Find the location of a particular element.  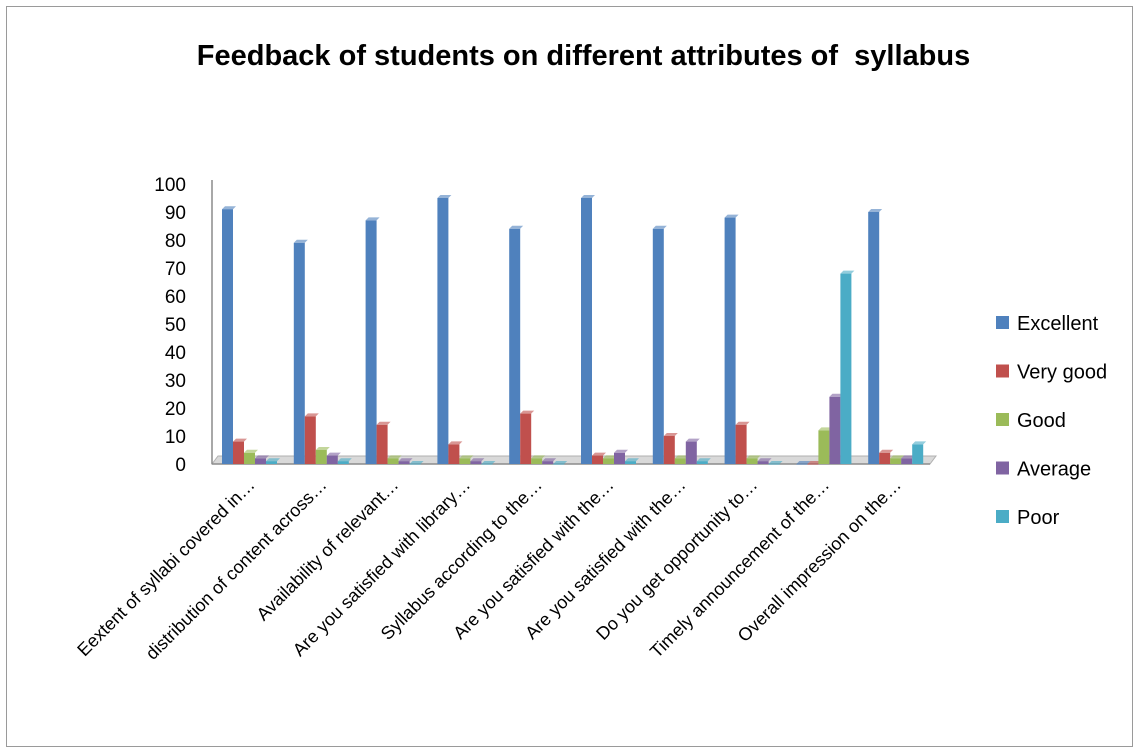

y-tick-label: 60 is located at coordinates (175, 297).